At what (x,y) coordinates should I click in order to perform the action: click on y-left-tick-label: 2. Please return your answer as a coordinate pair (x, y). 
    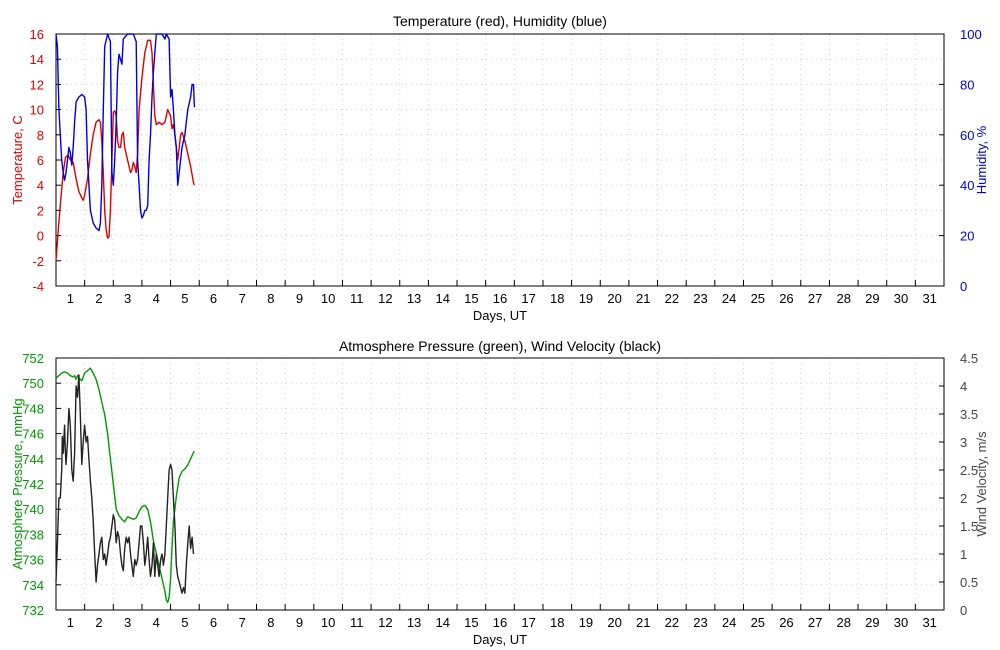
    Looking at the image, I should click on (40, 210).